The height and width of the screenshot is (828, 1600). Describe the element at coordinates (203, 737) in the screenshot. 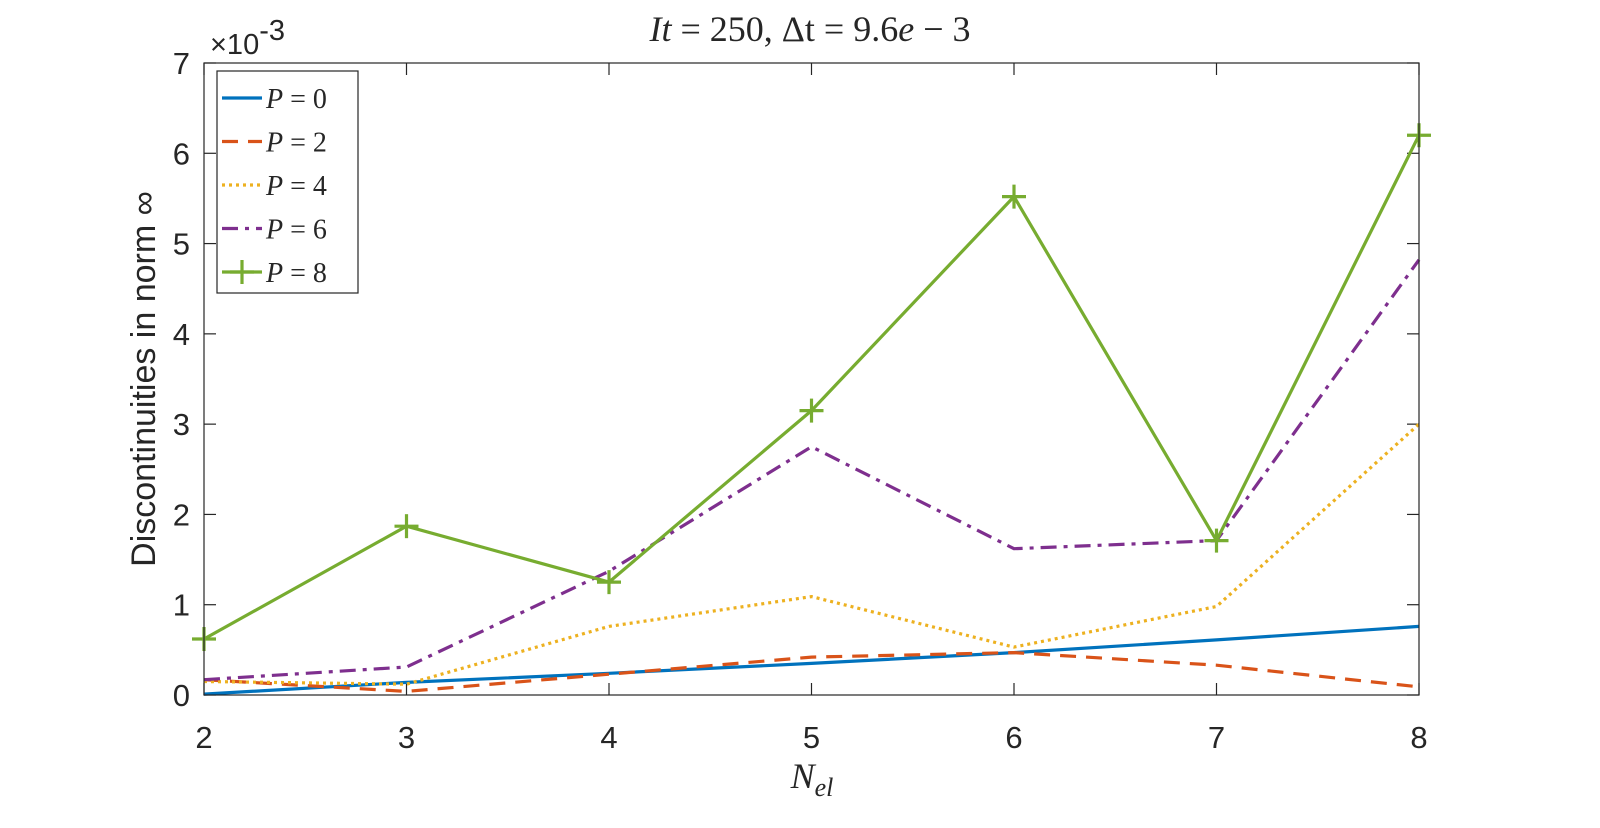

I see `x-tick-label: 2` at that location.